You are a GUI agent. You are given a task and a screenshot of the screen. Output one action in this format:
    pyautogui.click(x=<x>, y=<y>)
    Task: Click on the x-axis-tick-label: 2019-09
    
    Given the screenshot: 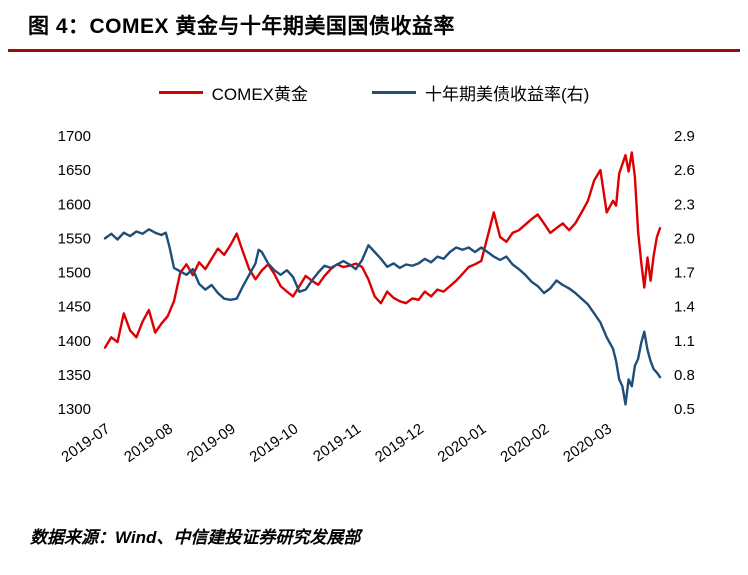 What is the action you would take?
    pyautogui.click(x=211, y=444)
    